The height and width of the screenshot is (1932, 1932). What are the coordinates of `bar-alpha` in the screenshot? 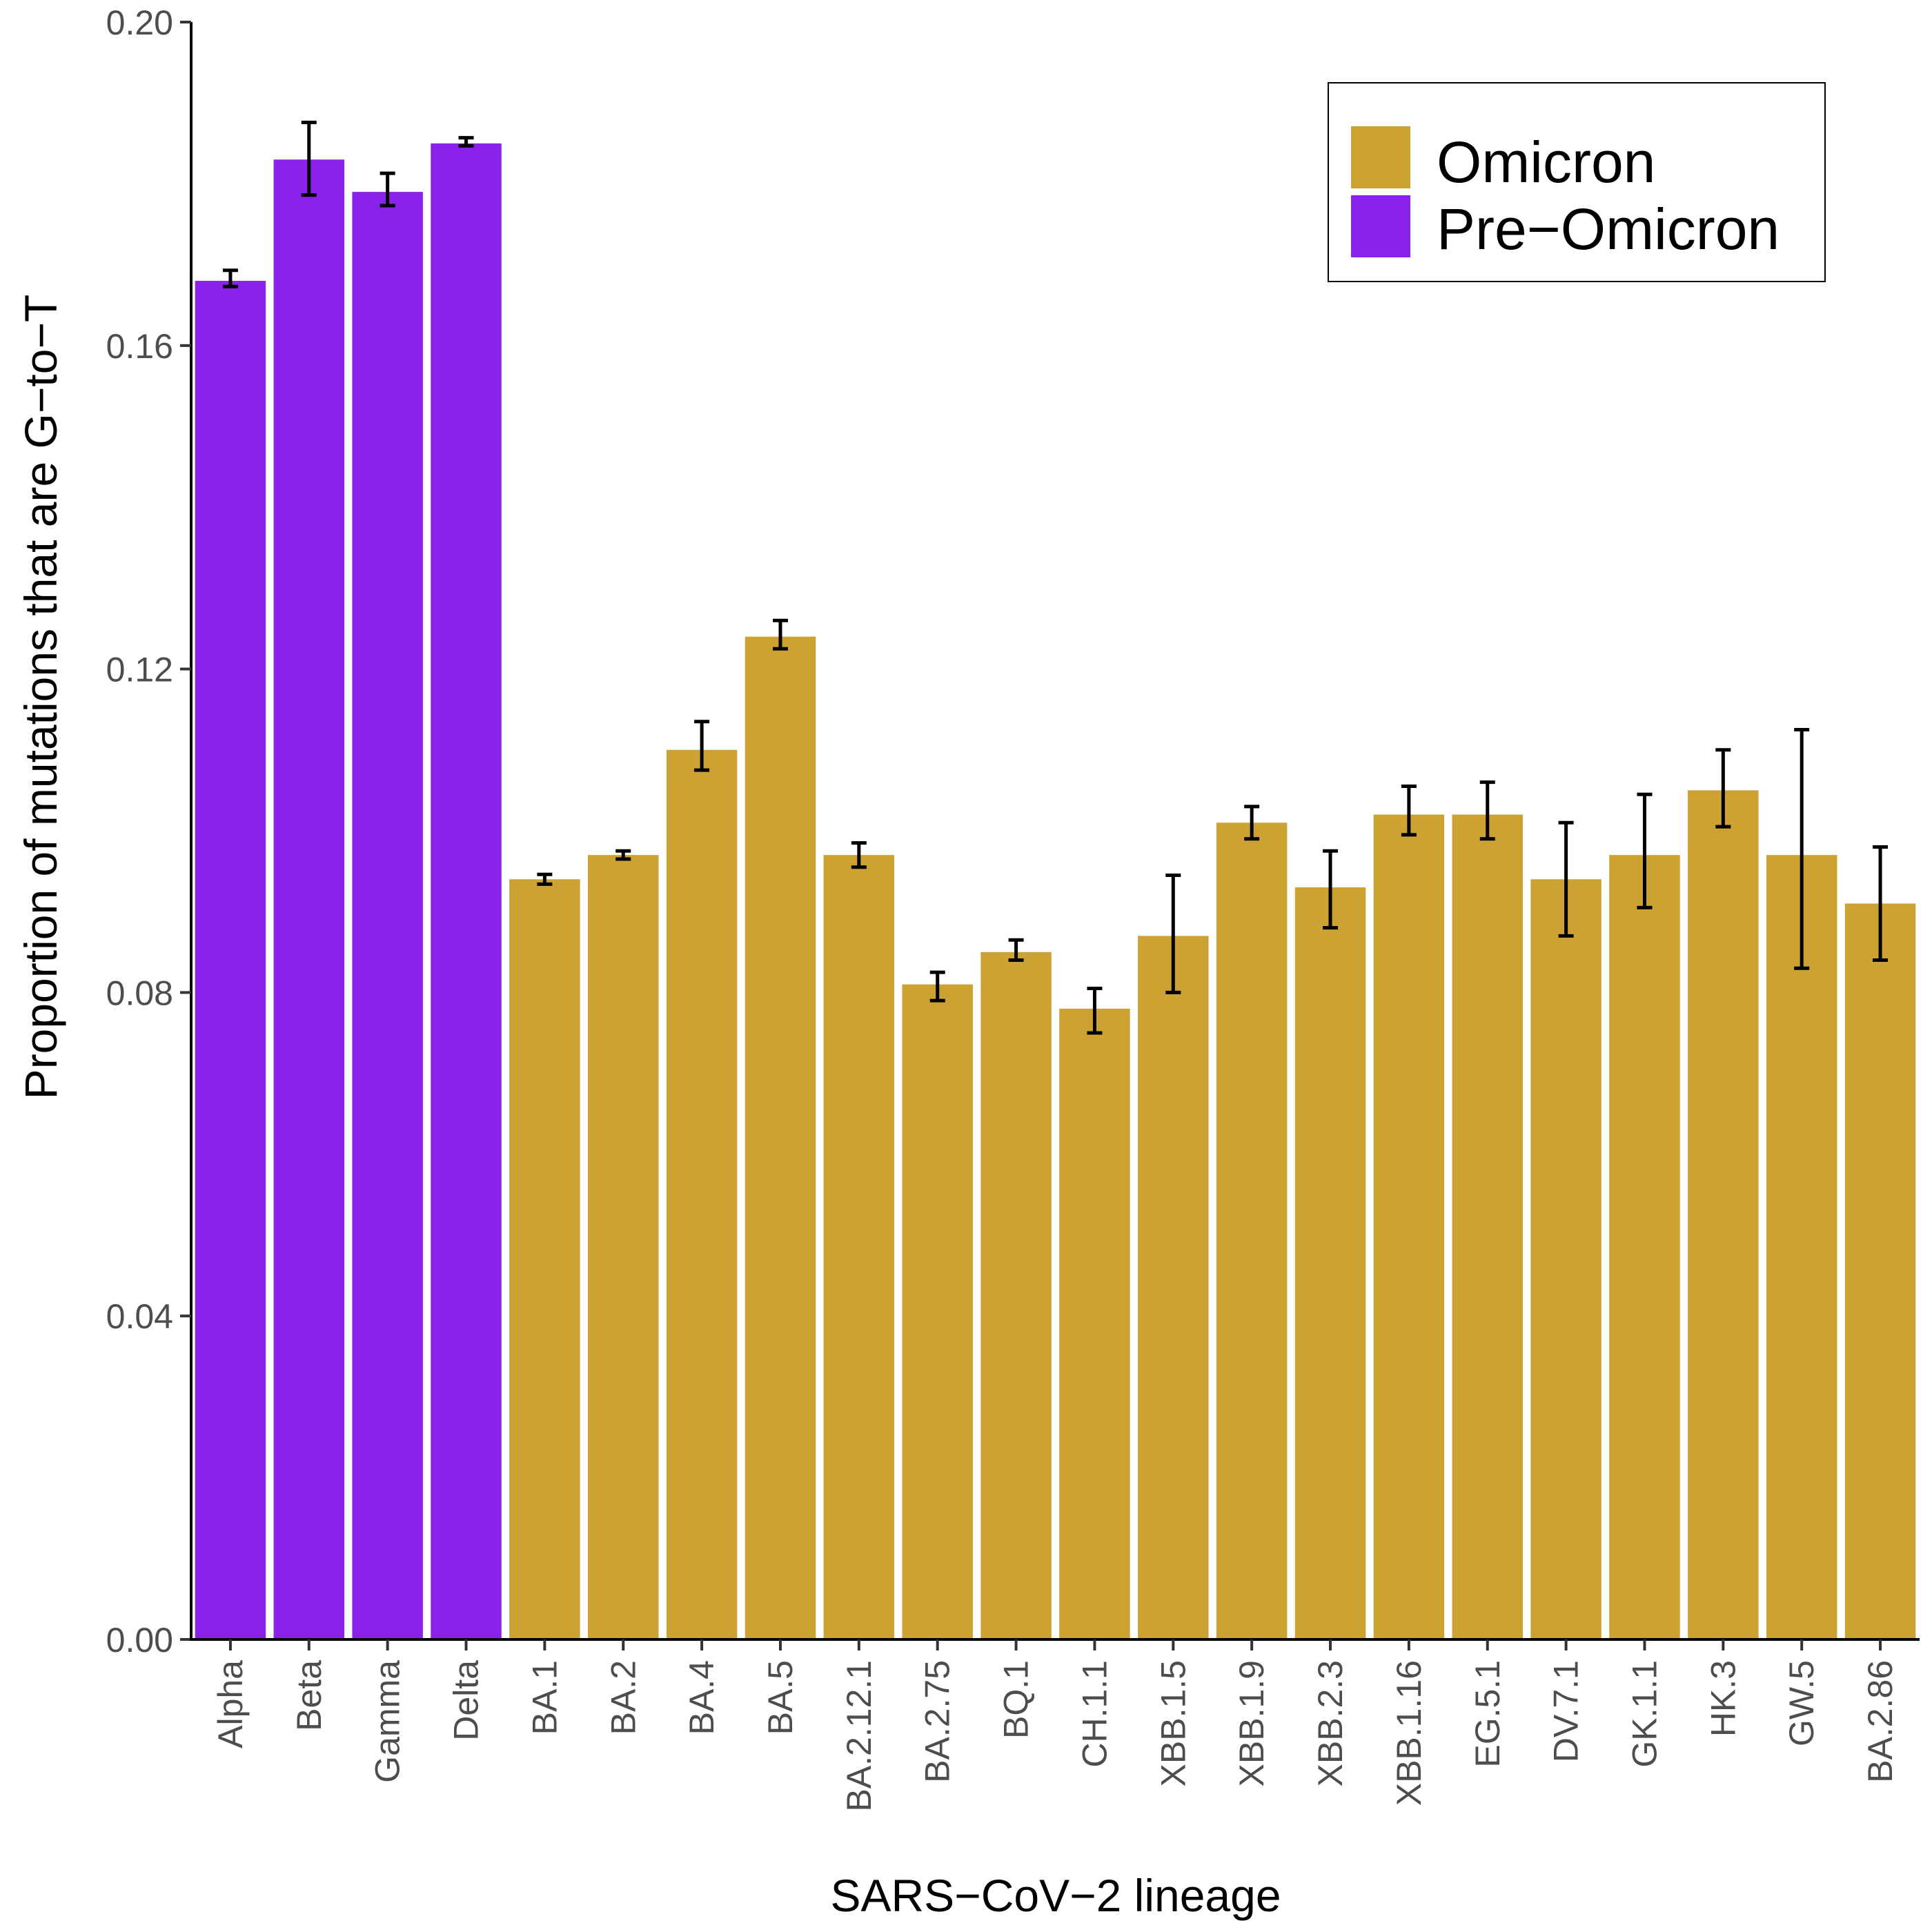 It's located at (230, 960).